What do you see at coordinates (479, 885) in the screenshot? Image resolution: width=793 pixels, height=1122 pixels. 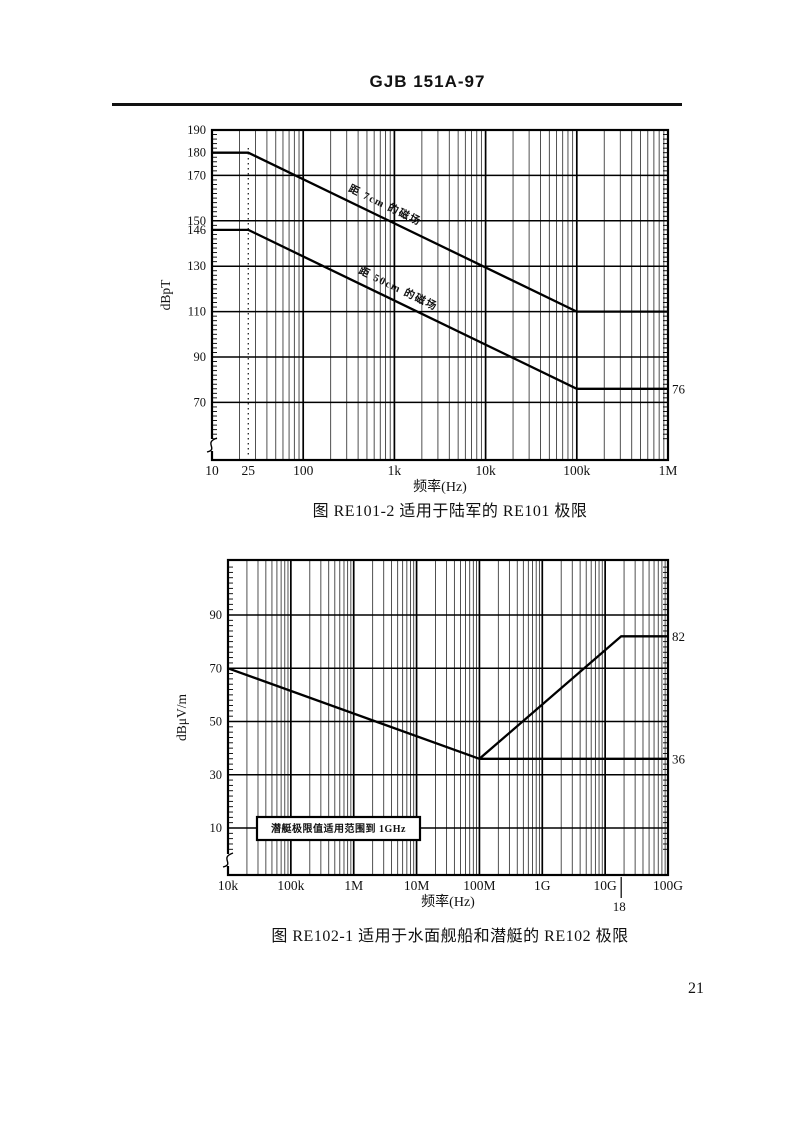 I see `svg-text: 100M` at bounding box center [479, 885].